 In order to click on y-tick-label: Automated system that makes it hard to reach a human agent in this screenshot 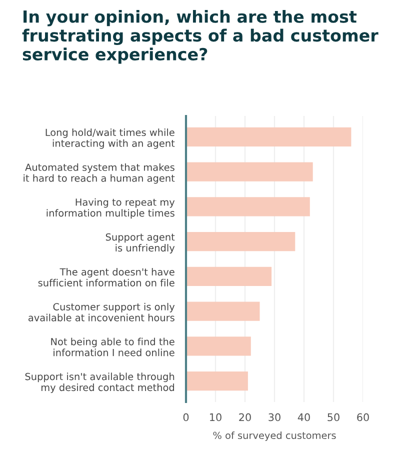, I will do `click(99, 173)`.